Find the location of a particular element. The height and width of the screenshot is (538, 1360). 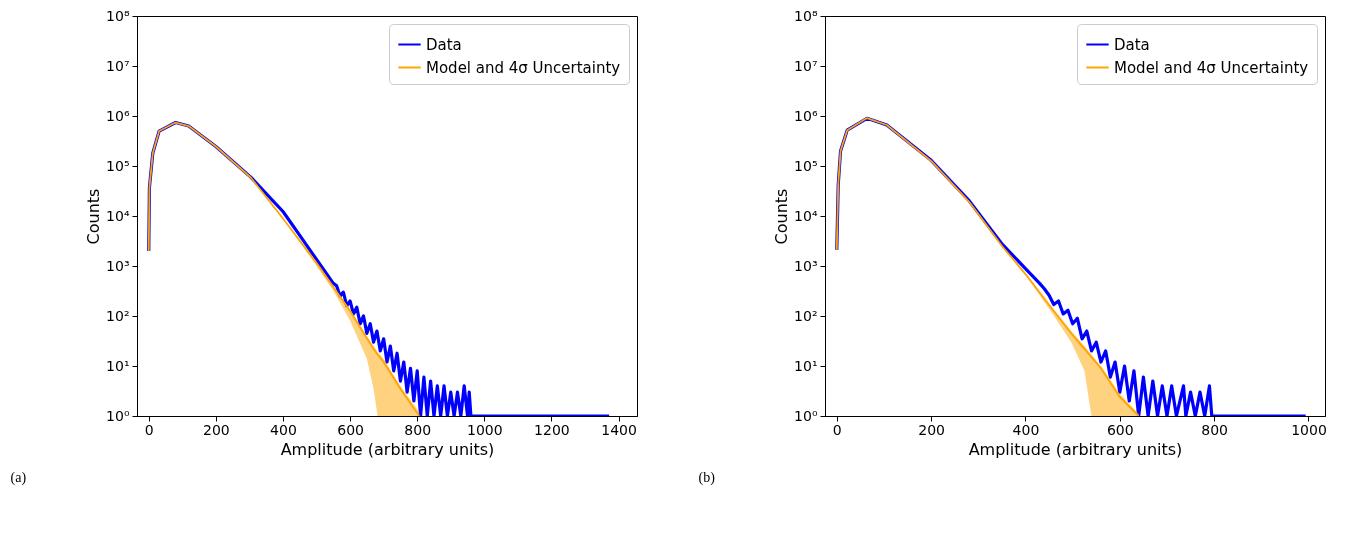

text: (a) is located at coordinates (18, 478).